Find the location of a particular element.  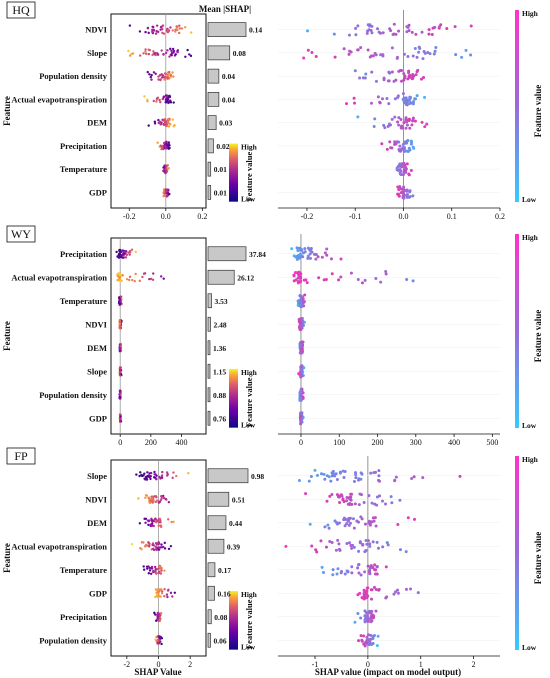

mean-shap-bar is located at coordinates (212, 122).